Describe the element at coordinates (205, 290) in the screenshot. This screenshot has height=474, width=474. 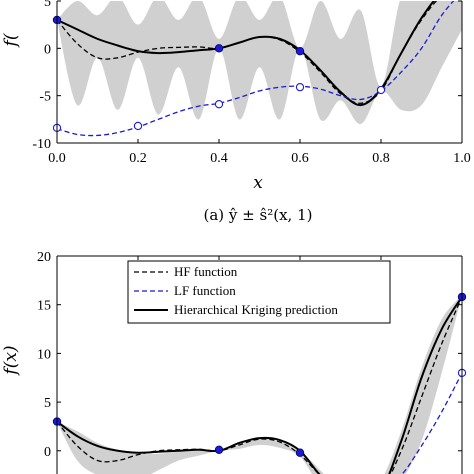
I see `legend-label-lf: LF function` at that location.